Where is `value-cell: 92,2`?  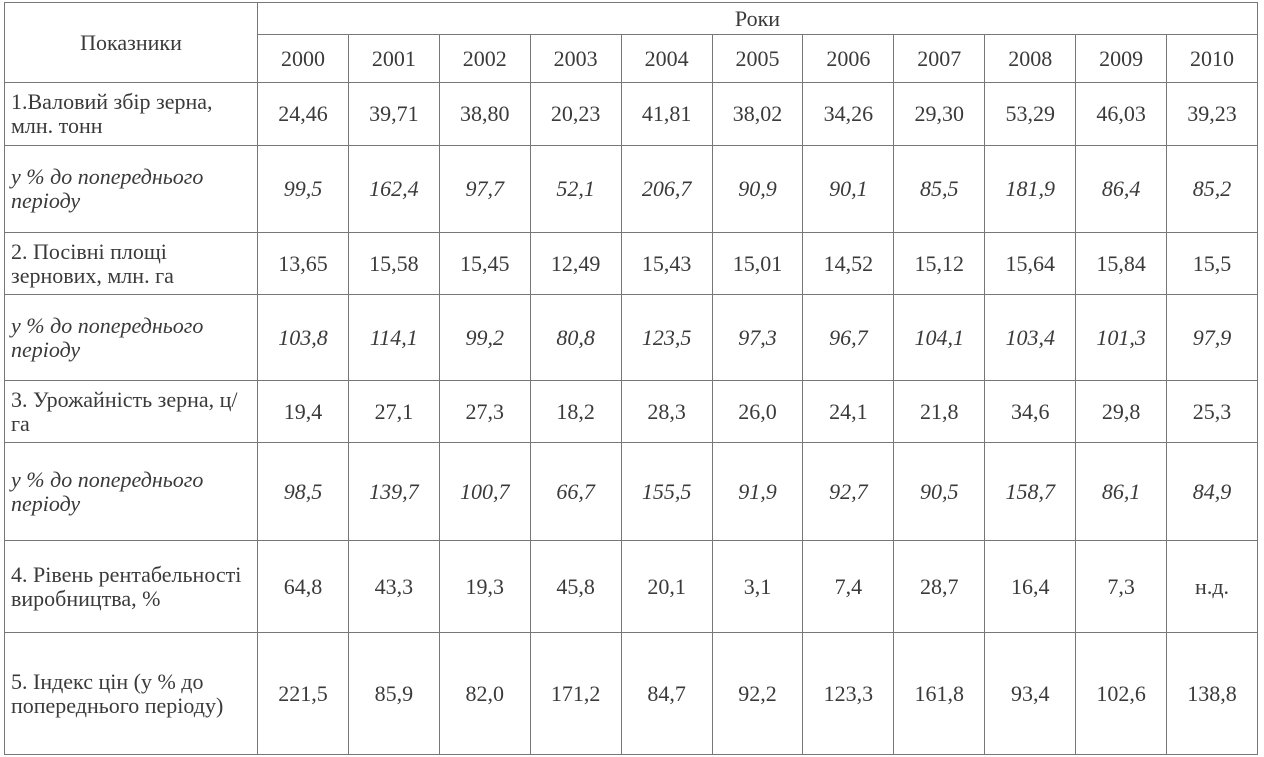 value-cell: 92,2 is located at coordinates (757, 693).